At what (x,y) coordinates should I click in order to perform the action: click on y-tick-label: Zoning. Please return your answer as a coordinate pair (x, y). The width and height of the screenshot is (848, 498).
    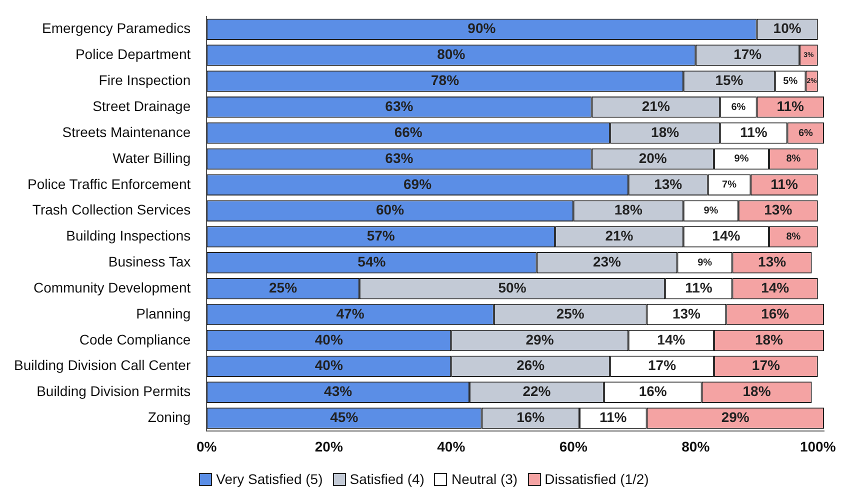
    Looking at the image, I should click on (169, 417).